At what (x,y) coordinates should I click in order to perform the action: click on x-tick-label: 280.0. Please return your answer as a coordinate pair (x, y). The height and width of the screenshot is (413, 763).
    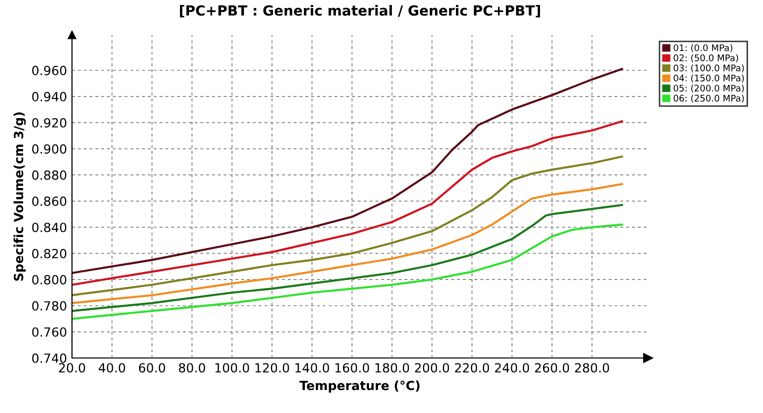
    Looking at the image, I should click on (592, 368).